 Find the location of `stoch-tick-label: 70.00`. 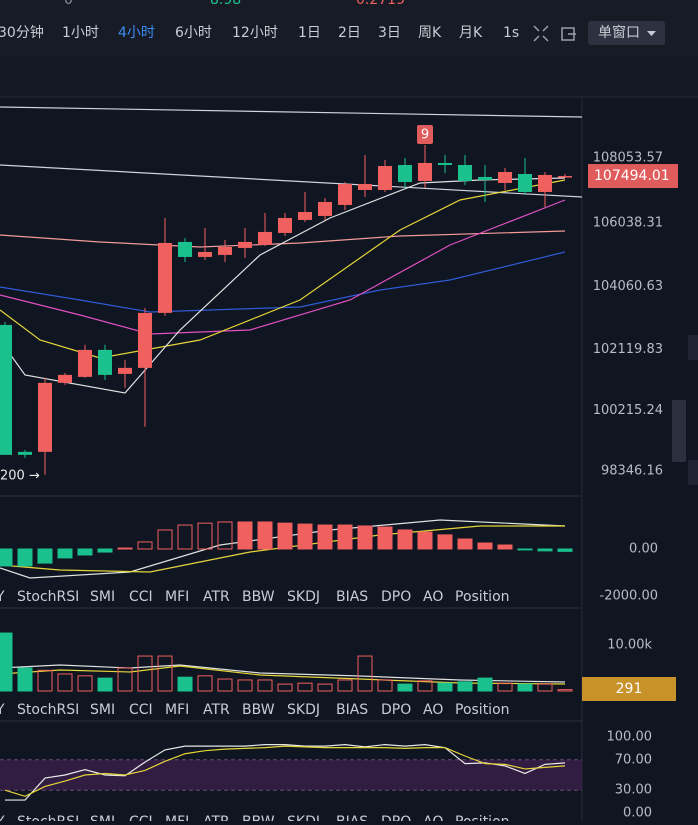

stoch-tick-label: 70.00 is located at coordinates (633, 759).